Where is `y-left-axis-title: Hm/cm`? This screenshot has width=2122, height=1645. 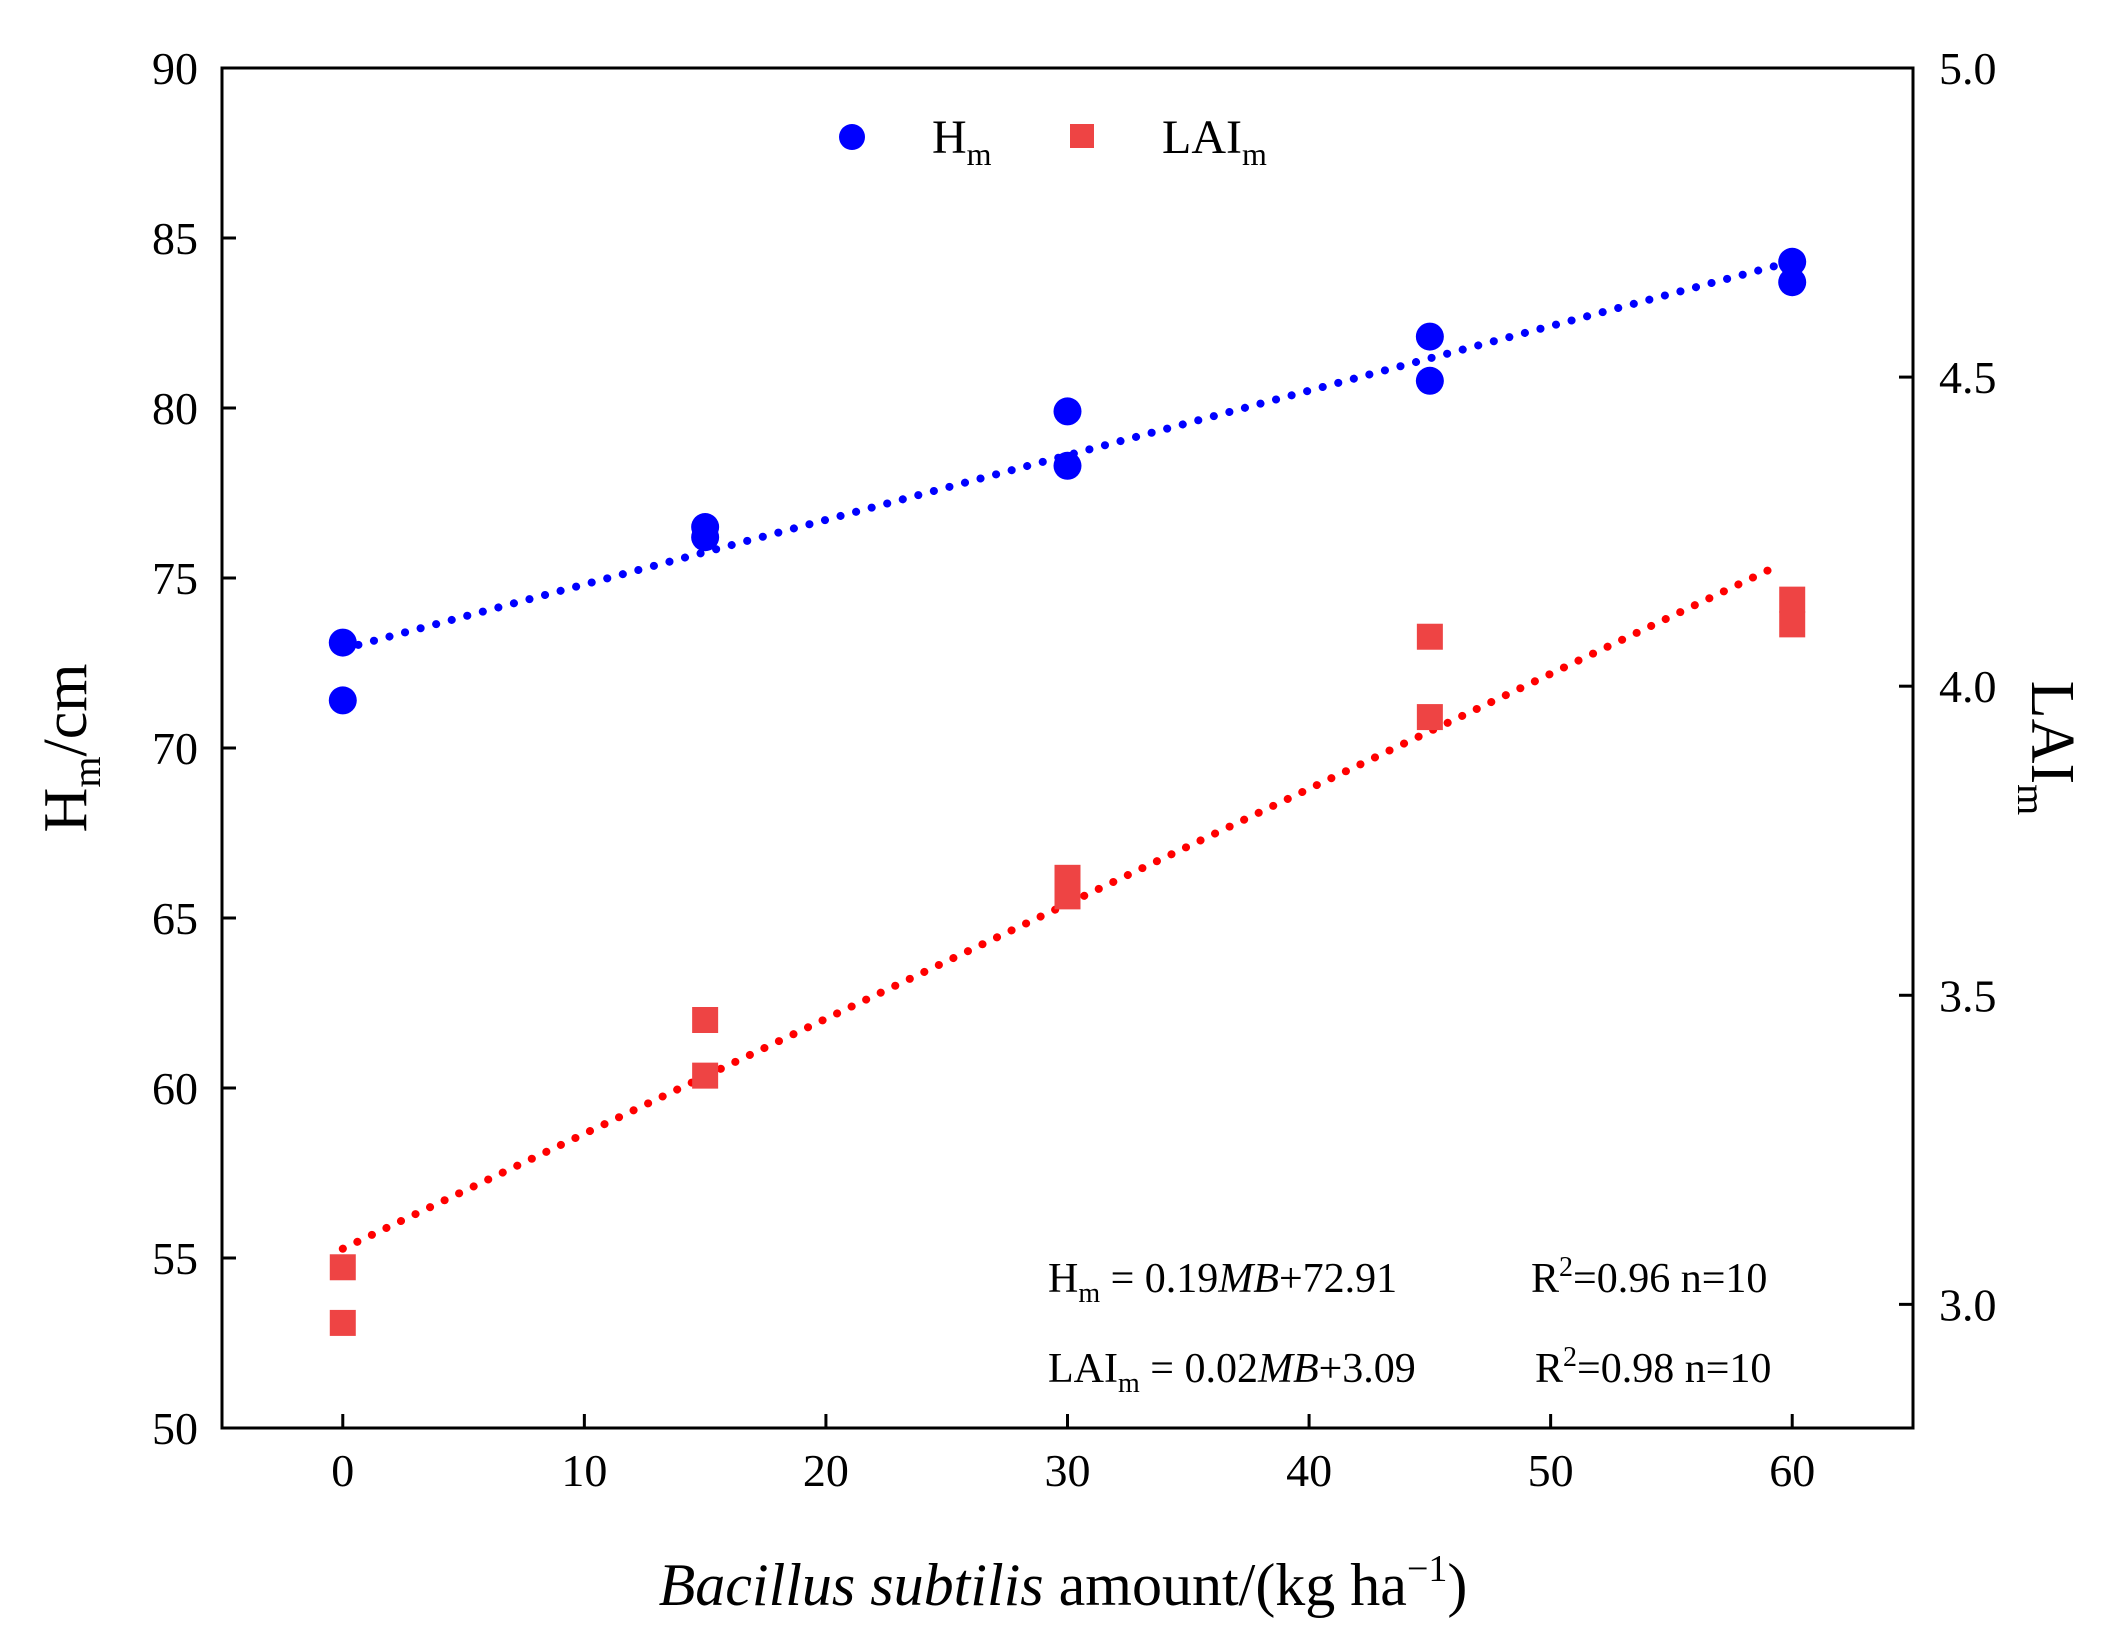 y-left-axis-title: Hm/cm is located at coordinates (70, 748).